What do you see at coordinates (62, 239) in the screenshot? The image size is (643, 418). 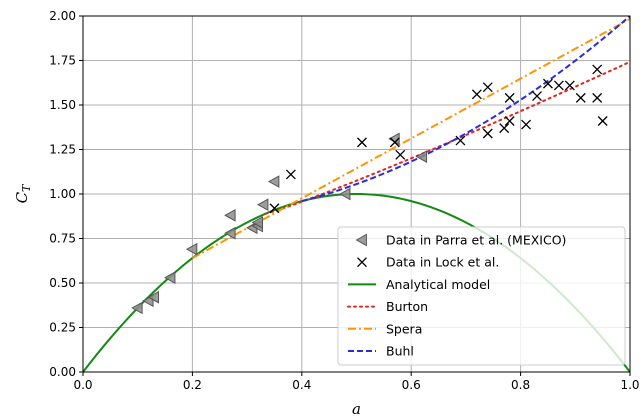 I see `y-tick-label: 0.75` at bounding box center [62, 239].